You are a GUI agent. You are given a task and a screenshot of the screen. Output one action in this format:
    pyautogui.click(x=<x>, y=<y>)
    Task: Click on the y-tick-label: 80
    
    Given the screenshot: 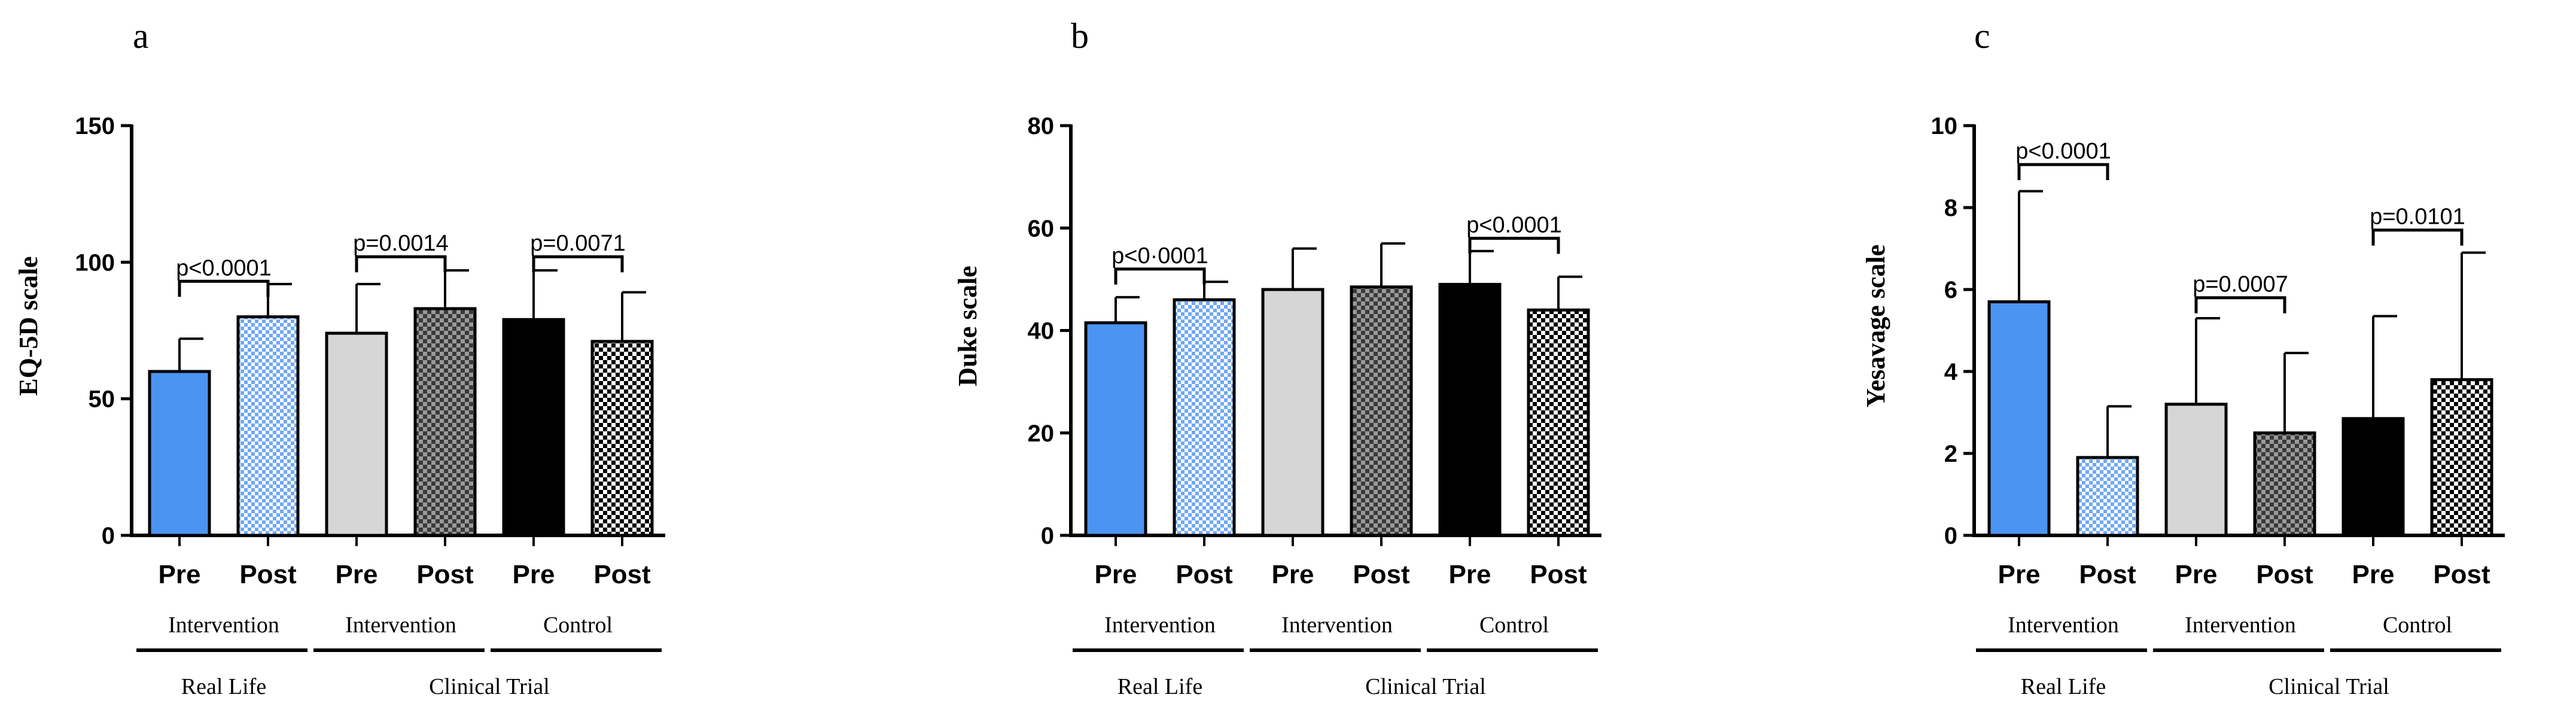 What is the action you would take?
    pyautogui.click(x=1041, y=126)
    